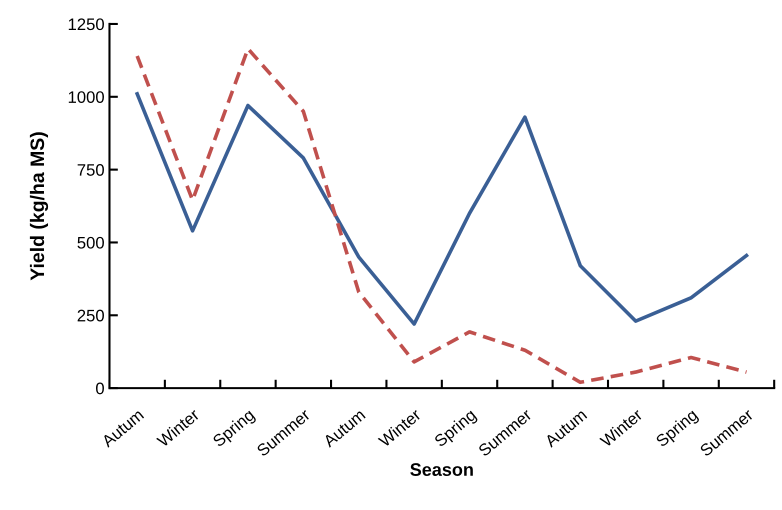  What do you see at coordinates (39, 206) in the screenshot?
I see `y-axis-title: Yield (kg/ha MS)` at bounding box center [39, 206].